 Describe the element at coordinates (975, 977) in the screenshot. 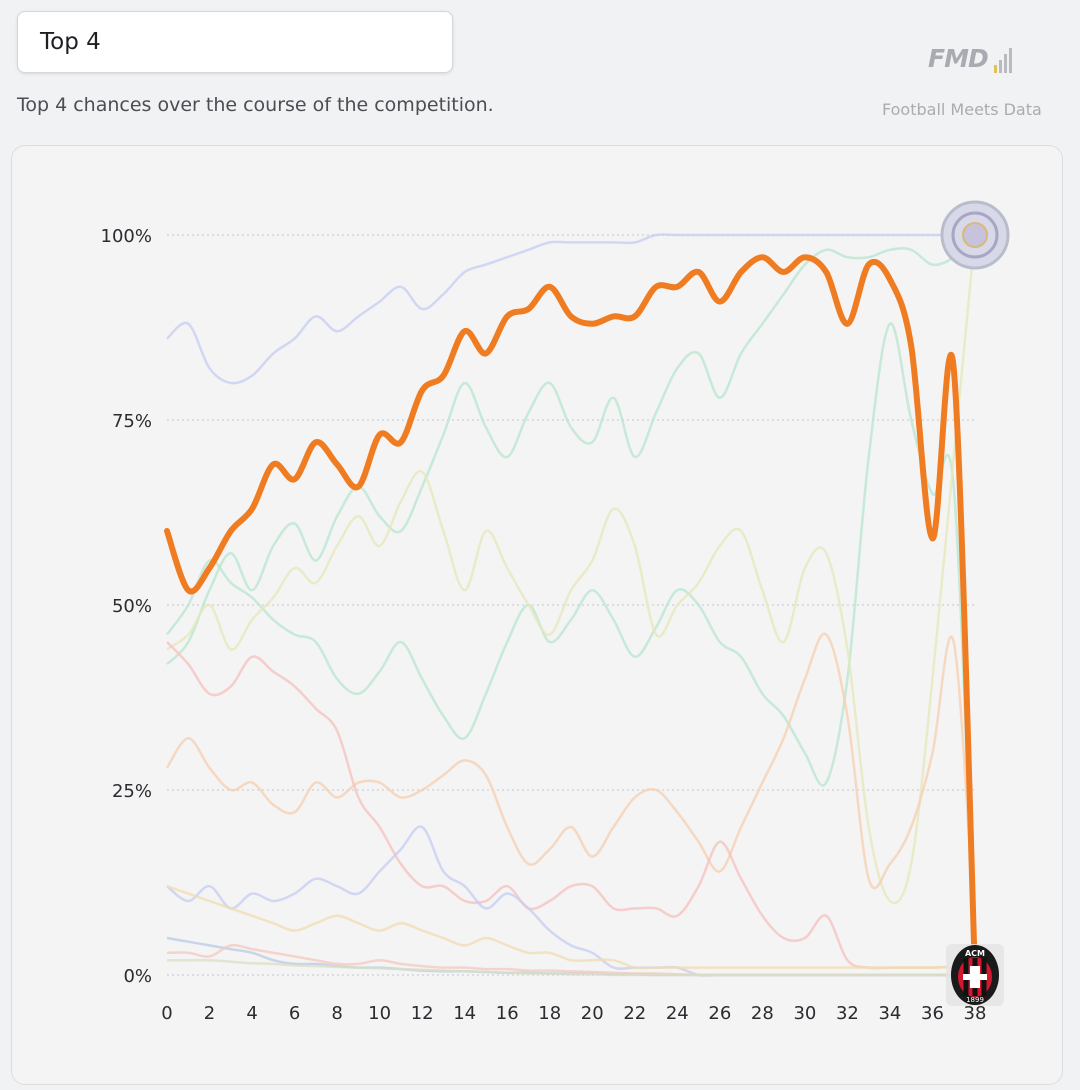

I see `milan-crest-cross-h` at that location.